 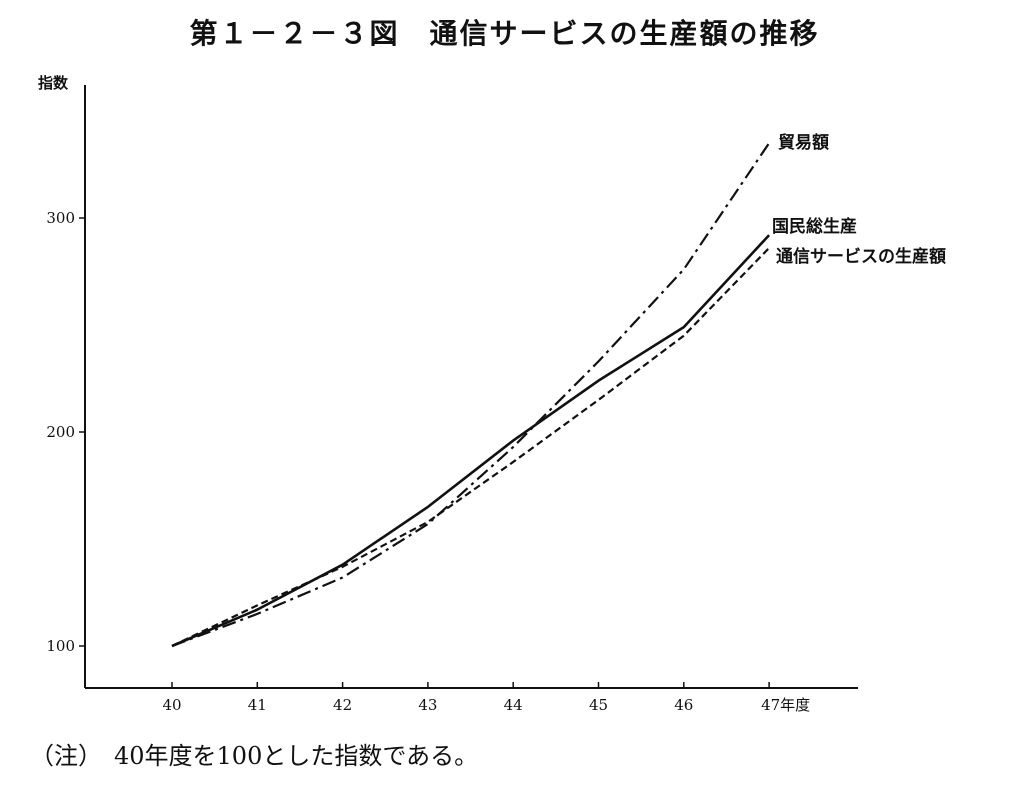 I want to click on y-tick-label: 100, so click(x=60, y=646).